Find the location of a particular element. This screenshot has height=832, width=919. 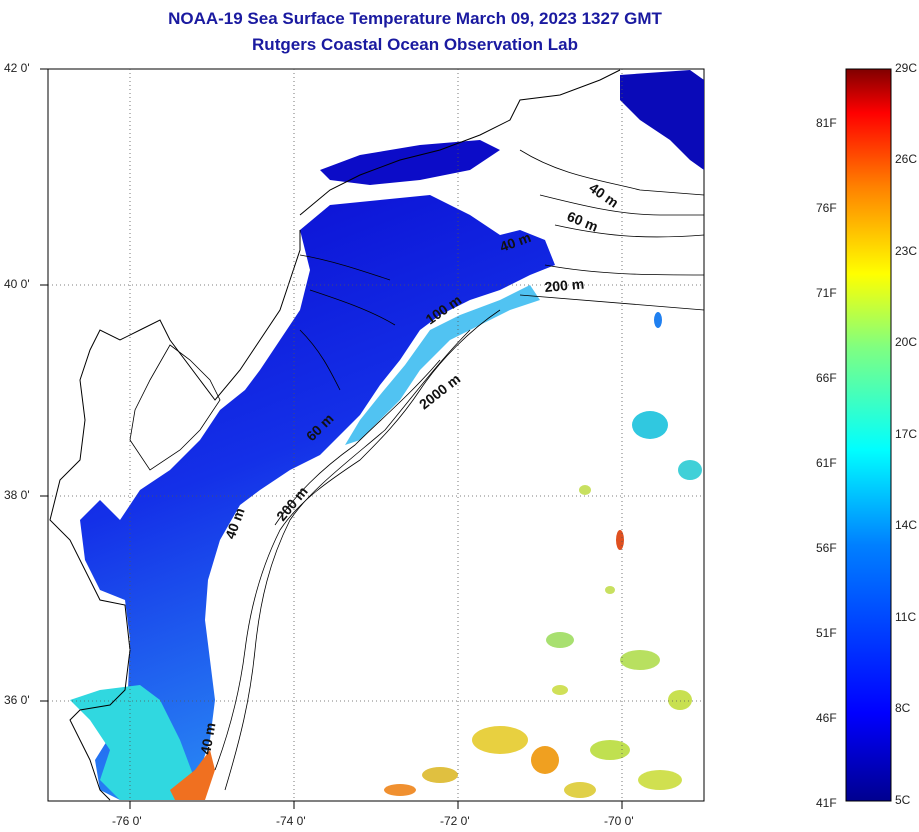

cb-f-51: 51F is located at coordinates (826, 633).